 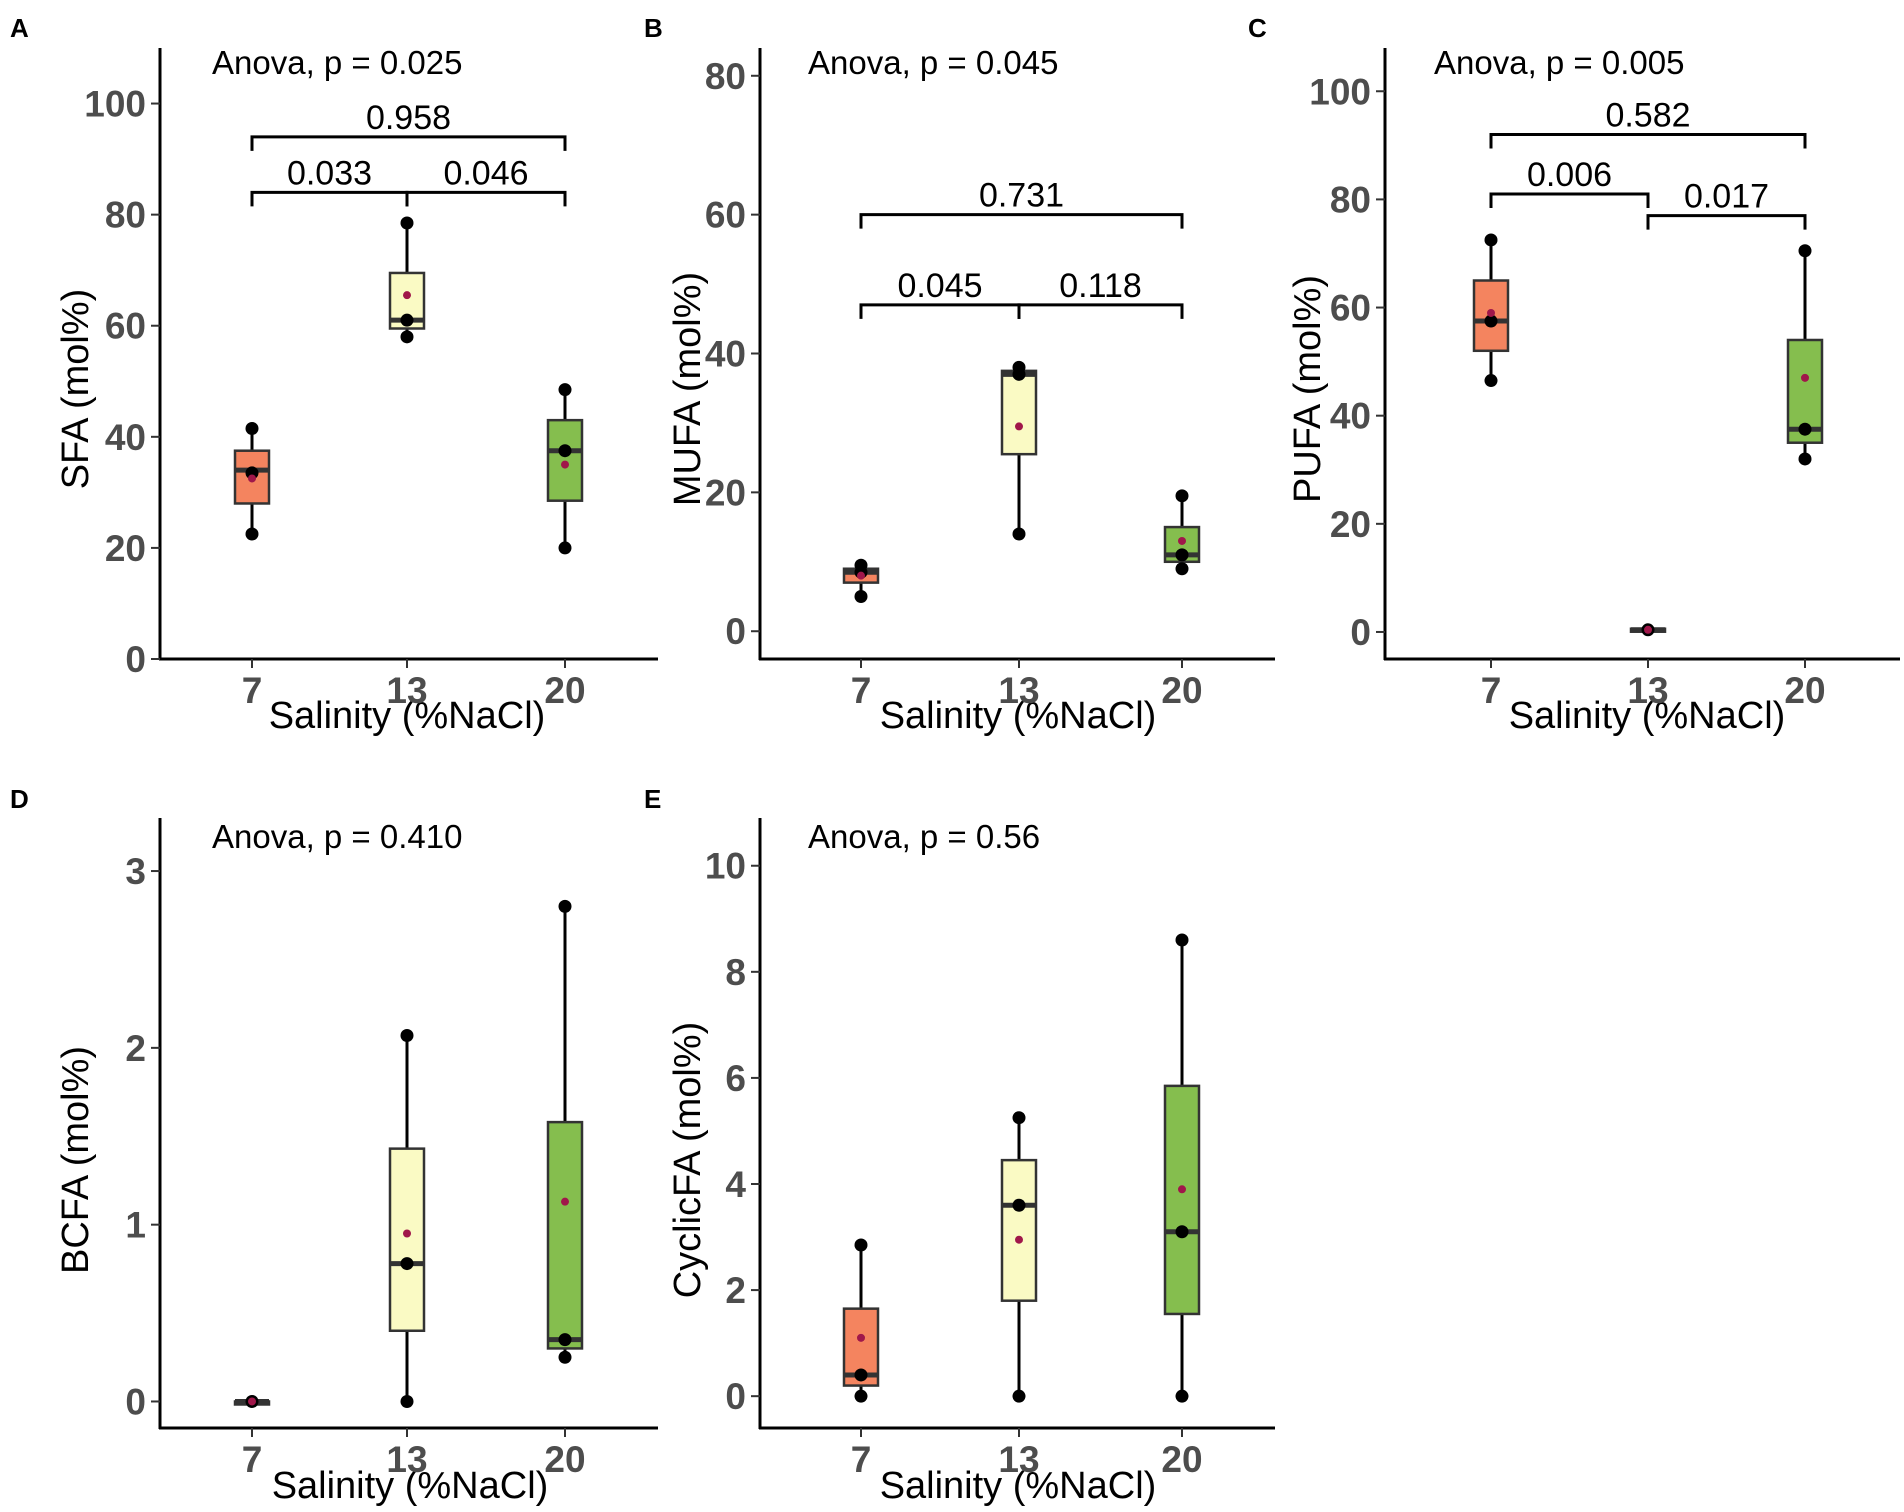 I want to click on p-value-label: 0.958, so click(x=408, y=118).